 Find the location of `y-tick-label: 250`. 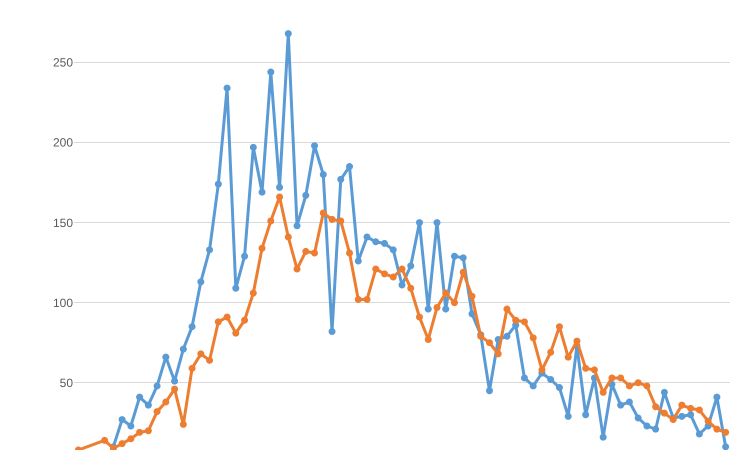

y-tick-label: 250 is located at coordinates (63, 63).